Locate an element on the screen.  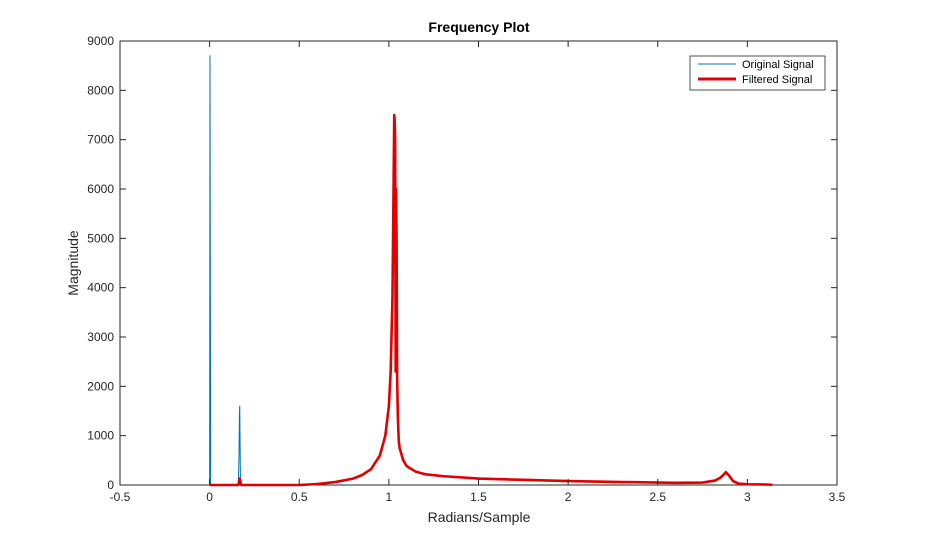
x-tick-label: 1.5 is located at coordinates (478, 497).